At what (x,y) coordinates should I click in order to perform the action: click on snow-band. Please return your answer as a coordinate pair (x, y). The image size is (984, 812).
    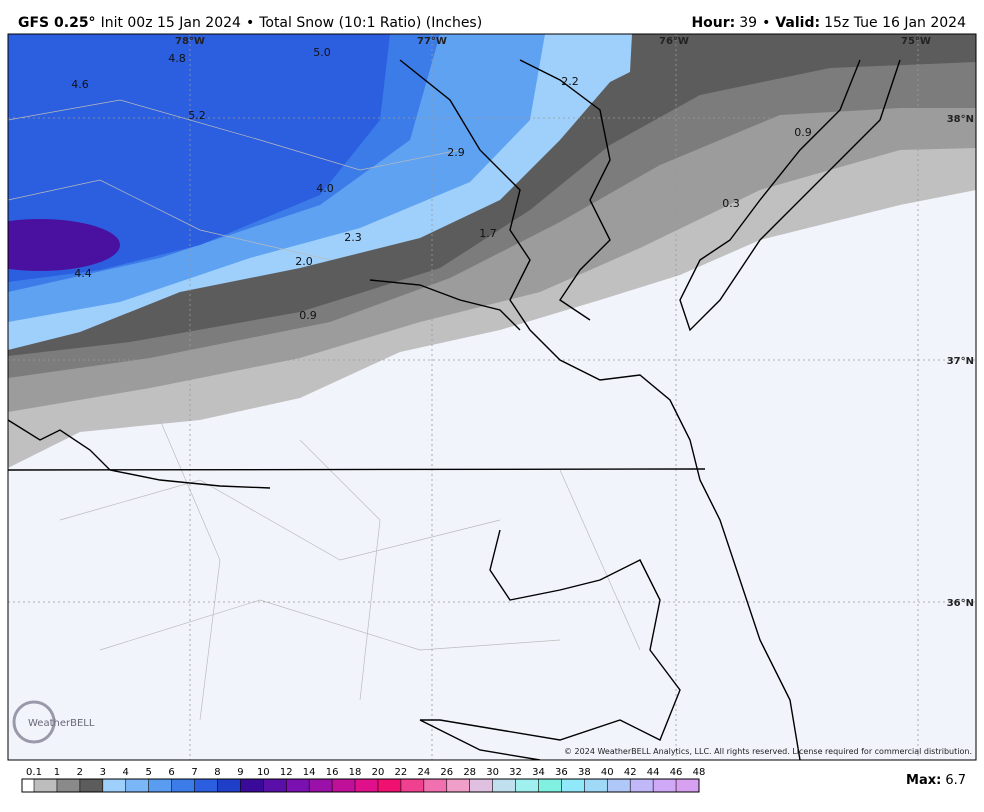
    Looking at the image, I should click on (199, 158).